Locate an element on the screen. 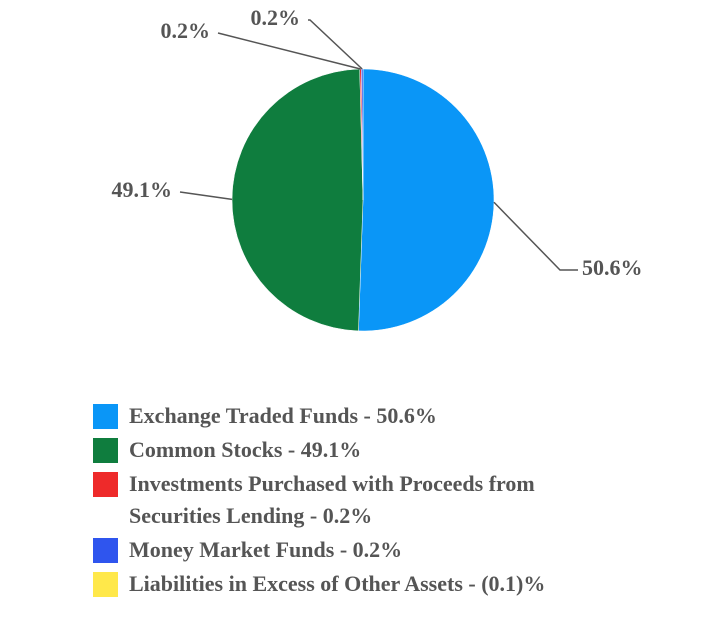 Image resolution: width=728 pixels, height=632 pixels. legend-label: Exchange Traded Funds - 50.6% is located at coordinates (283, 415).